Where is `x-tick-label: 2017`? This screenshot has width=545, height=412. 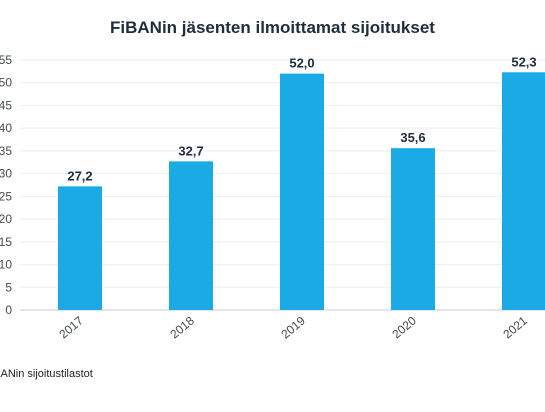
x-tick-label: 2017 is located at coordinates (71, 327).